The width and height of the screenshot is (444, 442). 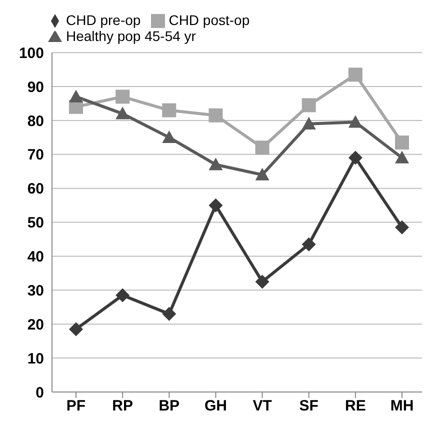 What do you see at coordinates (31, 53) in the screenshot?
I see `y-tick-label: 100` at bounding box center [31, 53].